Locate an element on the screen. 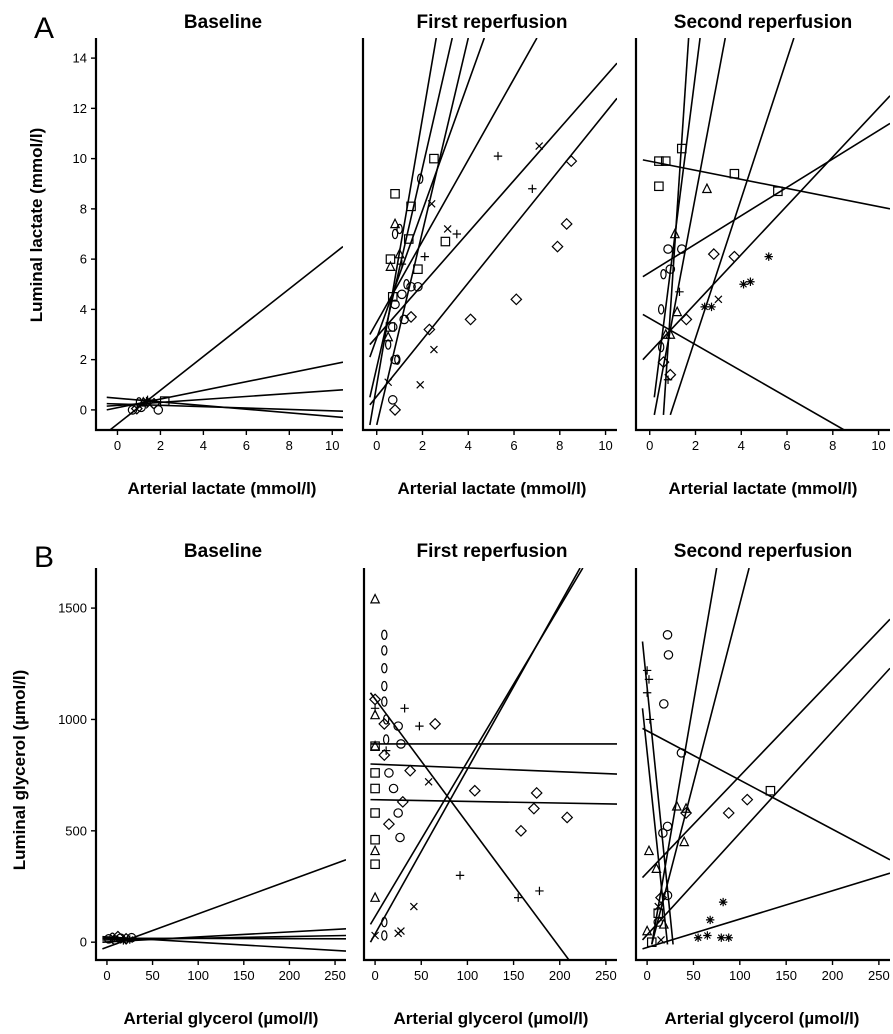 The height and width of the screenshot is (1034, 893). title-b-baseline: Baseline is located at coordinates (223, 551).